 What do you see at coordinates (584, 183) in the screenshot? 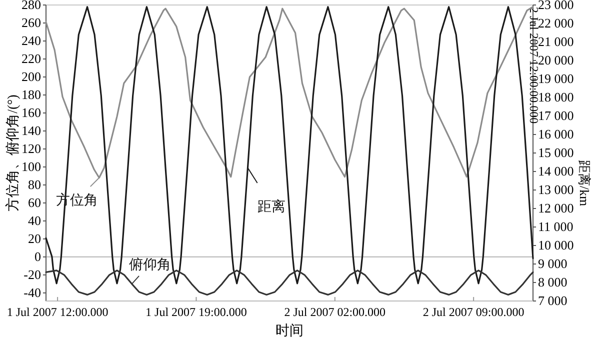
I see `y2-axis-title: 距离/km` at bounding box center [584, 183].